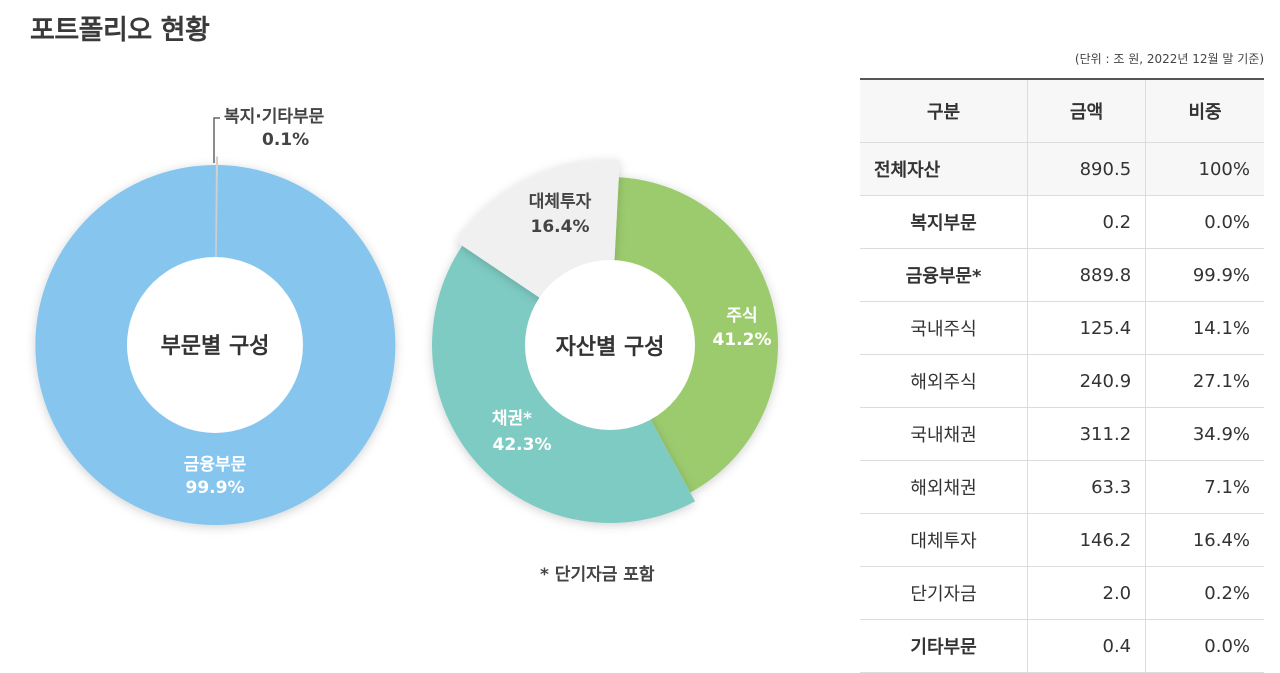 The width and height of the screenshot is (1280, 673). I want to click on row-share: 27.1%, so click(1204, 381).